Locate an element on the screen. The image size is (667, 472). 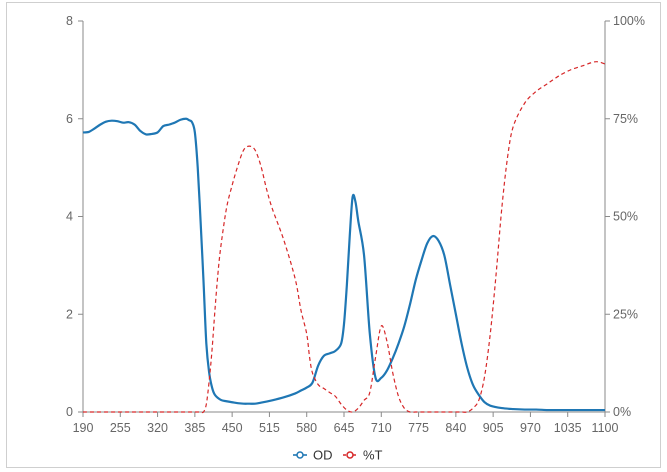
y-left-tick-label: 6 is located at coordinates (69, 119).